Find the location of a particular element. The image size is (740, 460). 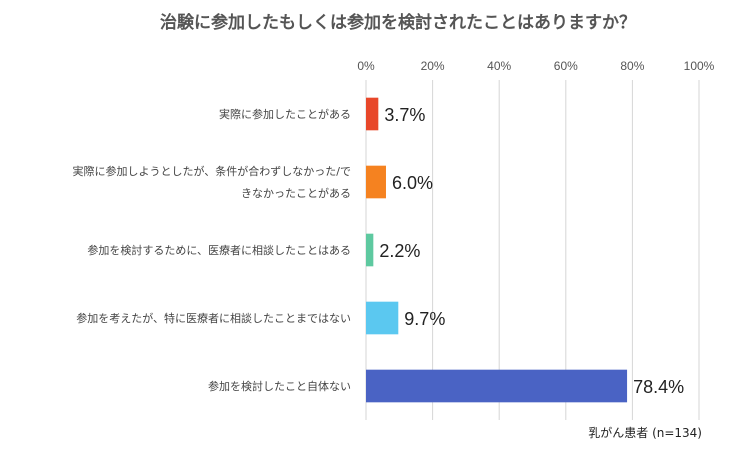

chart-title: 治験に参加したもしくは参加を検討されたことはありますか？ is located at coordinates (398, 22).